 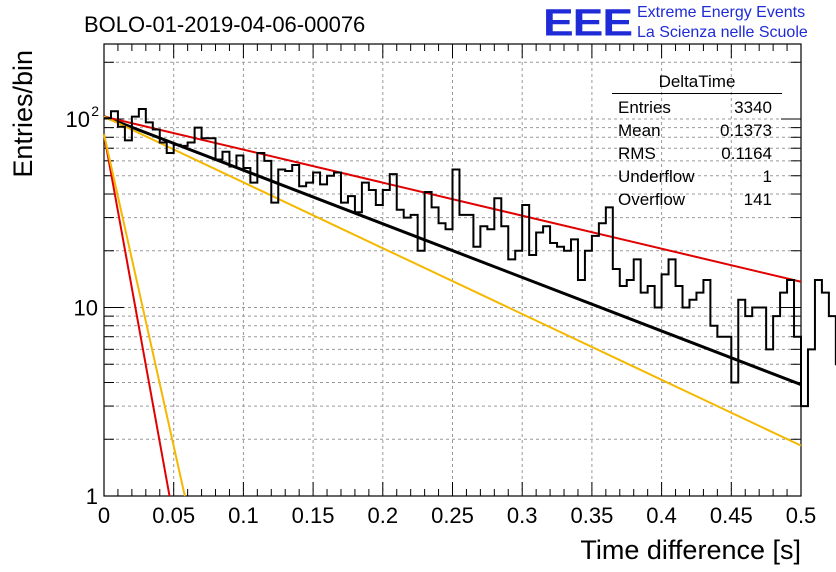 I want to click on x-tick-label: 0.4, so click(x=661, y=515).